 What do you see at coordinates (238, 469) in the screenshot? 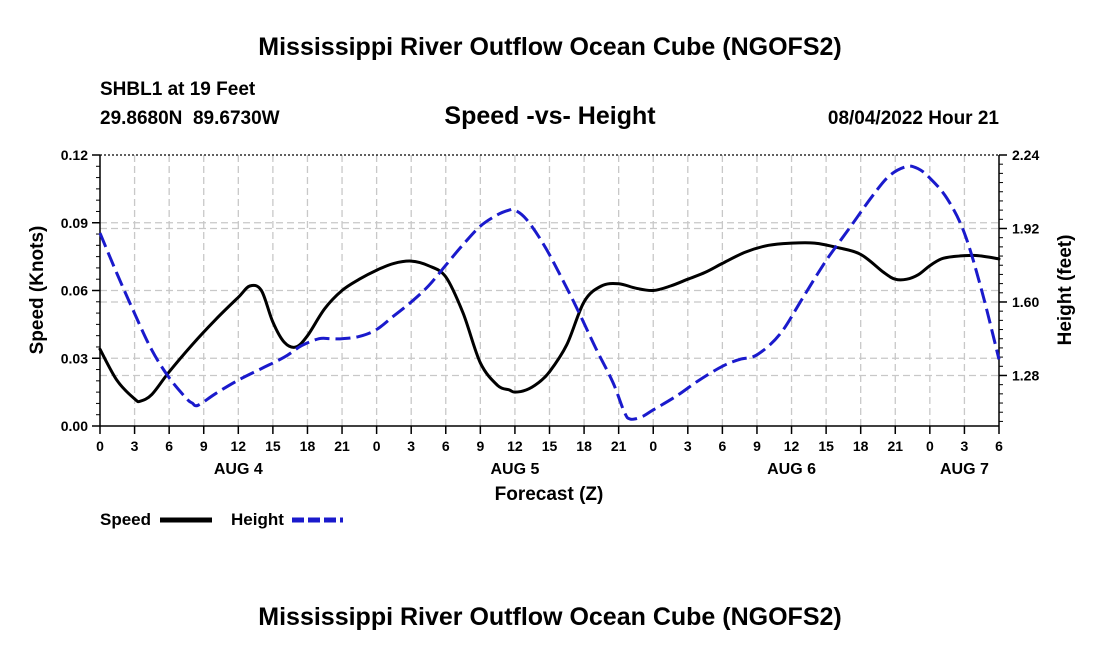
I see `day-label: AUG 4` at bounding box center [238, 469].